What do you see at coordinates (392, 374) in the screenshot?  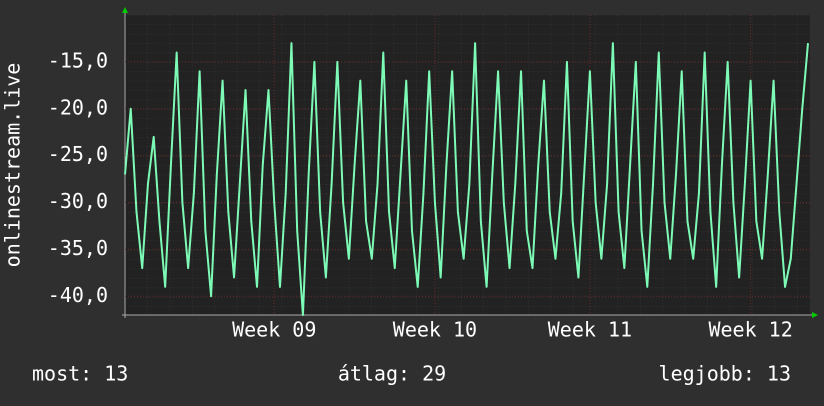 I see `legend-average: átlag: 29` at bounding box center [392, 374].